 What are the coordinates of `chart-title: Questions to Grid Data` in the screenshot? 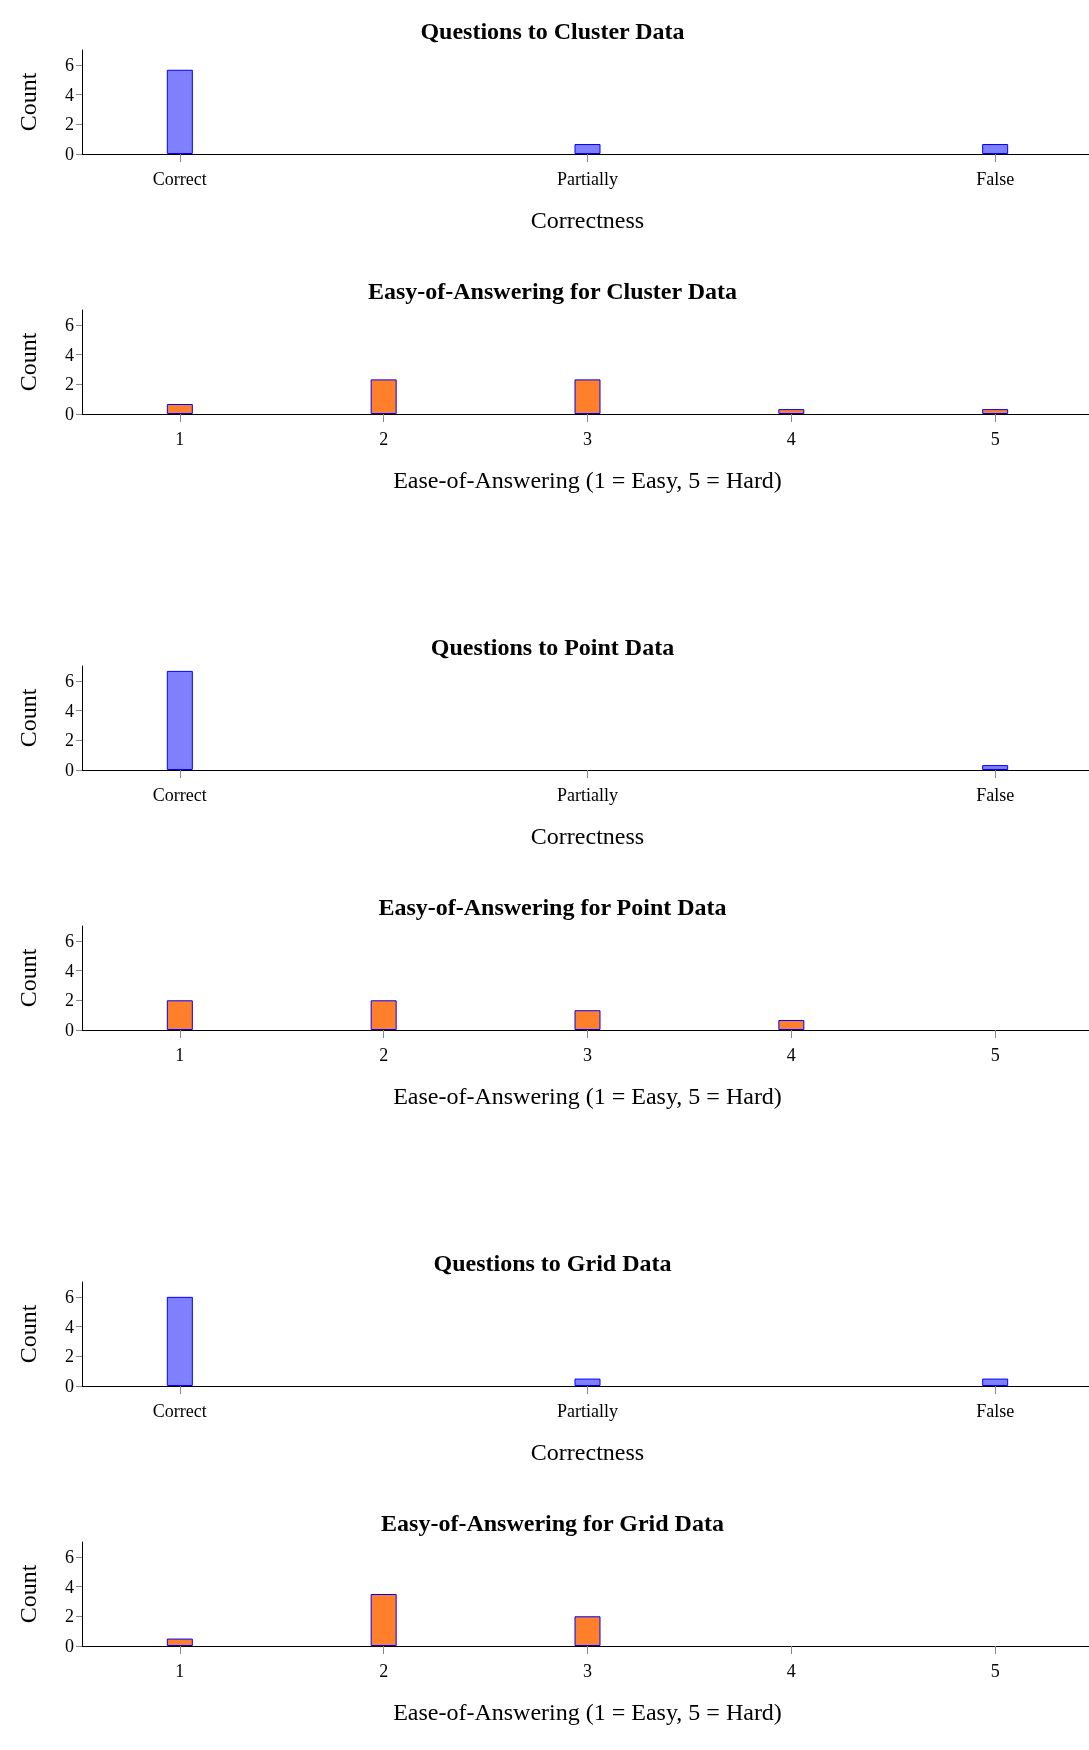 It's located at (552, 1263).